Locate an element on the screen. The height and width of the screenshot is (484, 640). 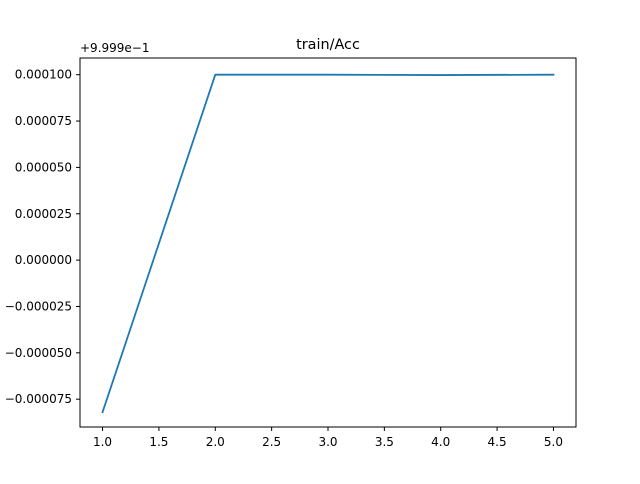
y-axis-offset-label: +9.999e−1 is located at coordinates (114, 48).